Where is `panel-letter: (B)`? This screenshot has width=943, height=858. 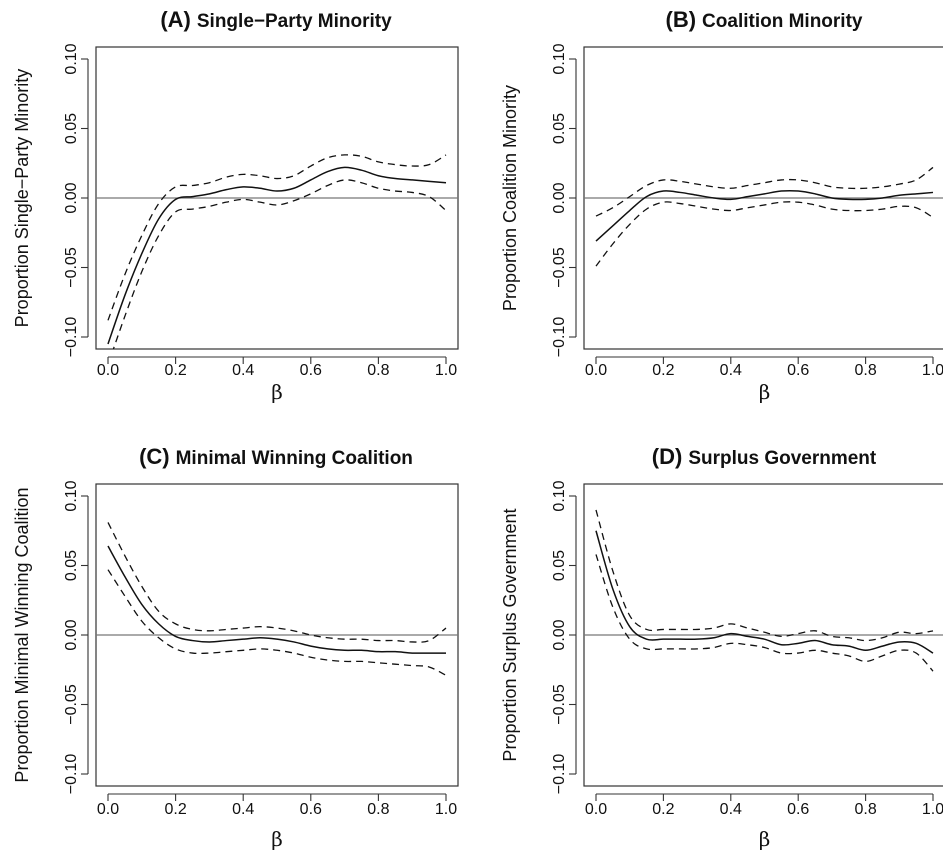
panel-letter: (B) is located at coordinates (681, 19).